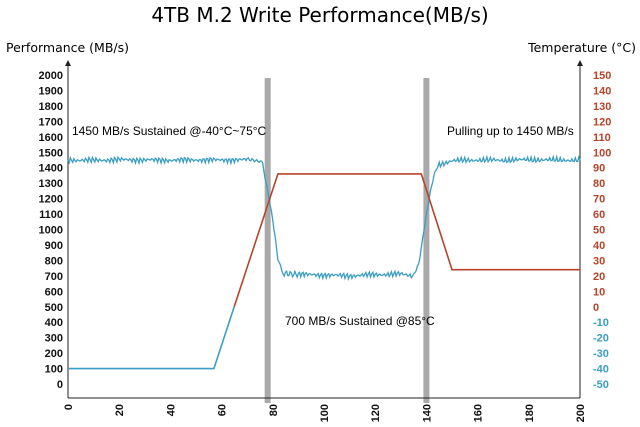  Describe the element at coordinates (376, 413) in the screenshot. I see `x-tick-label: 120` at that location.